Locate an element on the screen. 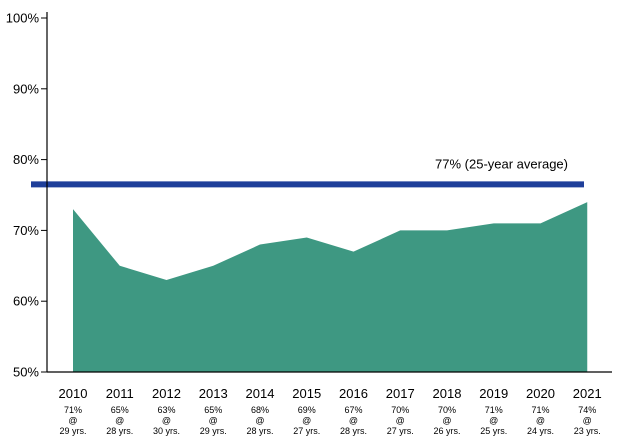 This screenshot has height=445, width=624. average-label: 77% (25-year average) is located at coordinates (501, 163).